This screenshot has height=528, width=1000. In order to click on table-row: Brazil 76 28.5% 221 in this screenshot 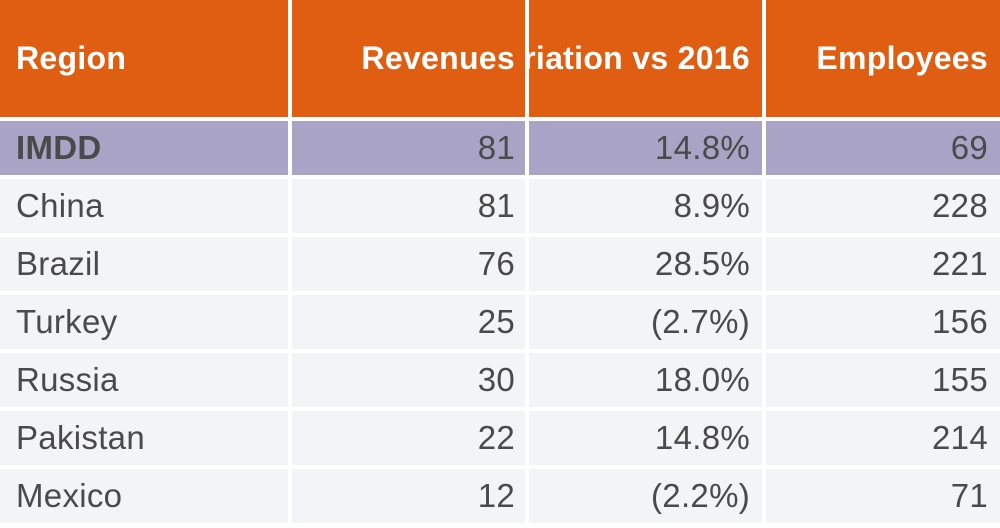, I will do `click(500, 264)`.